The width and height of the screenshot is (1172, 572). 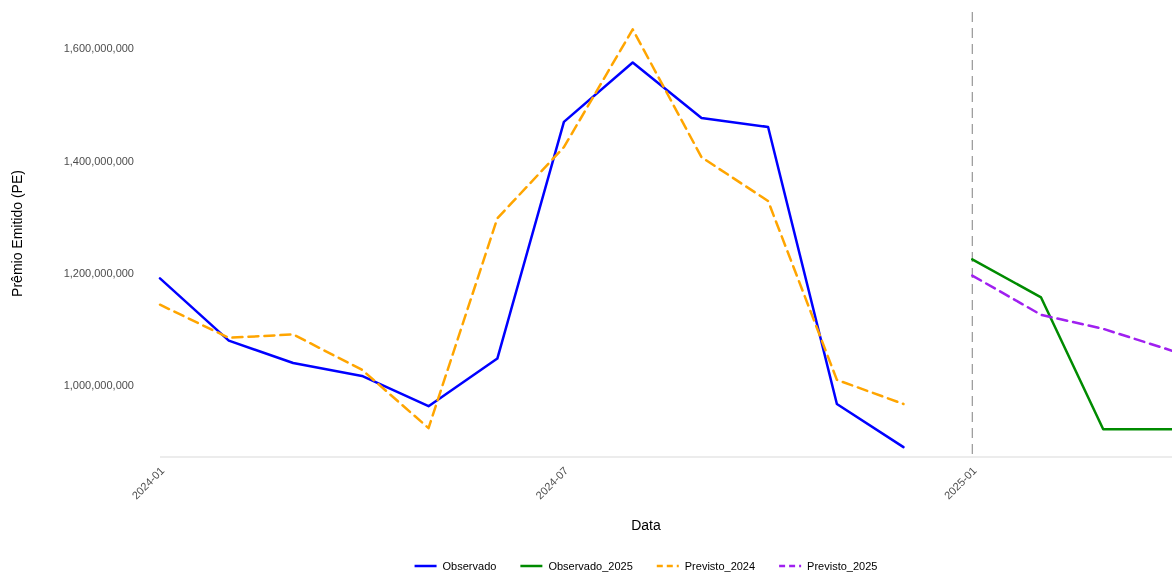 What do you see at coordinates (469, 566) in the screenshot?
I see `legend-label: Observado` at bounding box center [469, 566].